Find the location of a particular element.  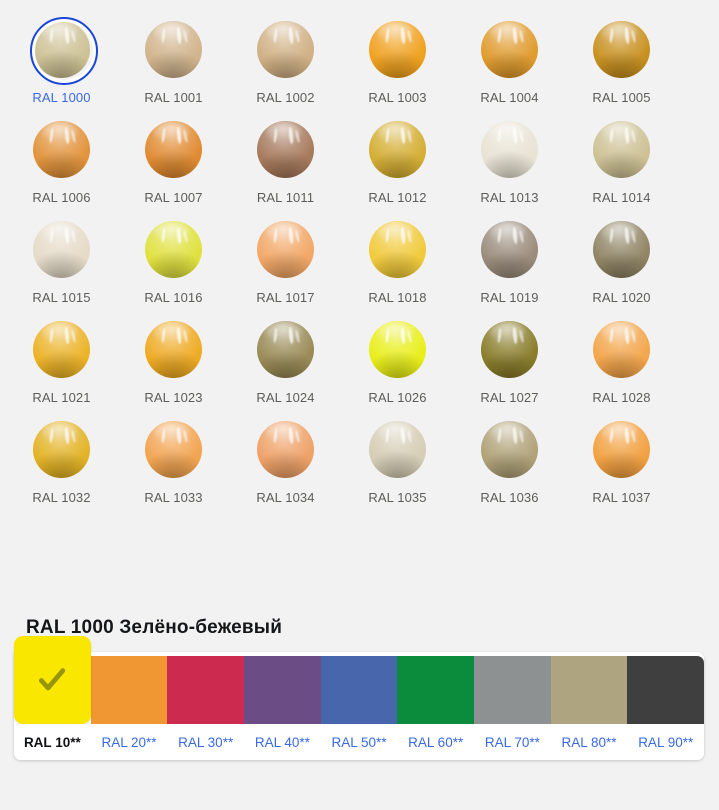

group-tab-label-ral-40xx: RAL 40** is located at coordinates (282, 742).